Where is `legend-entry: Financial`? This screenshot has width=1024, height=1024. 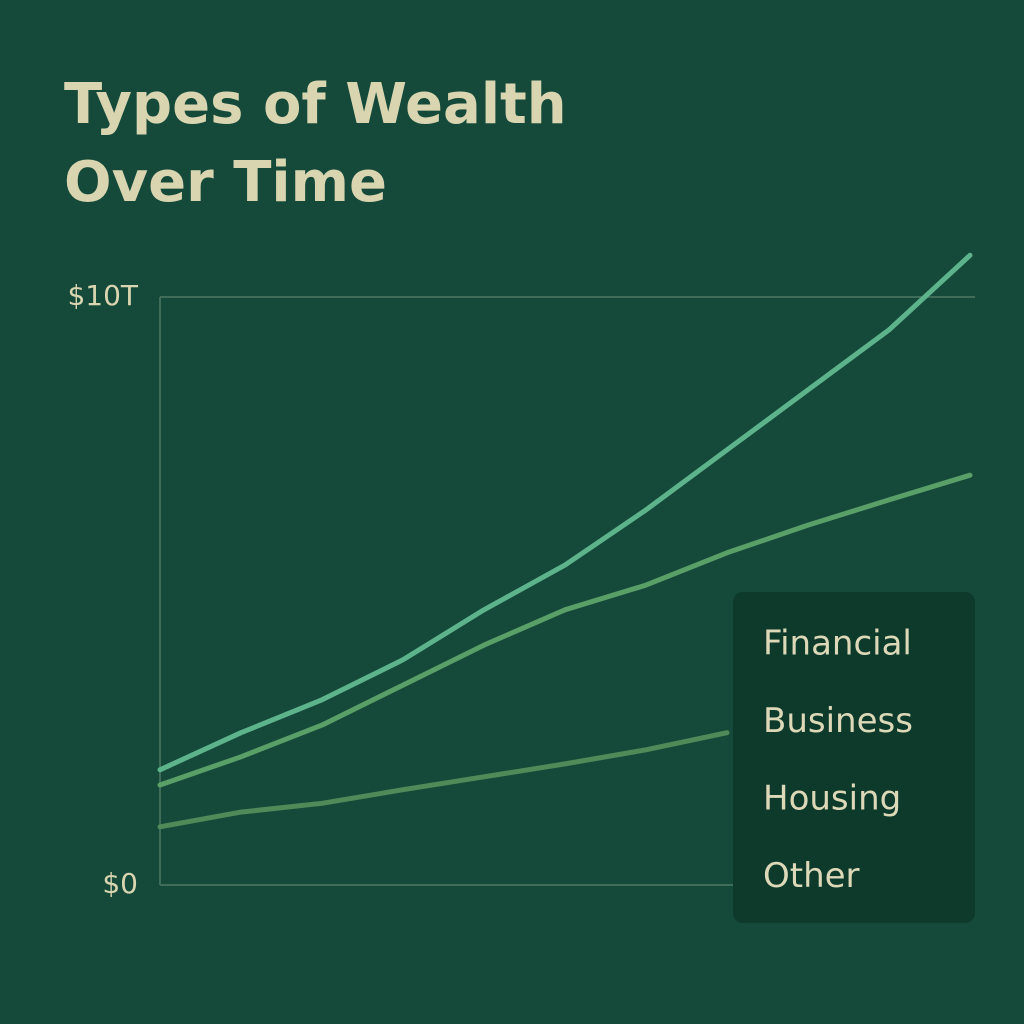 legend-entry: Financial is located at coordinates (837, 644).